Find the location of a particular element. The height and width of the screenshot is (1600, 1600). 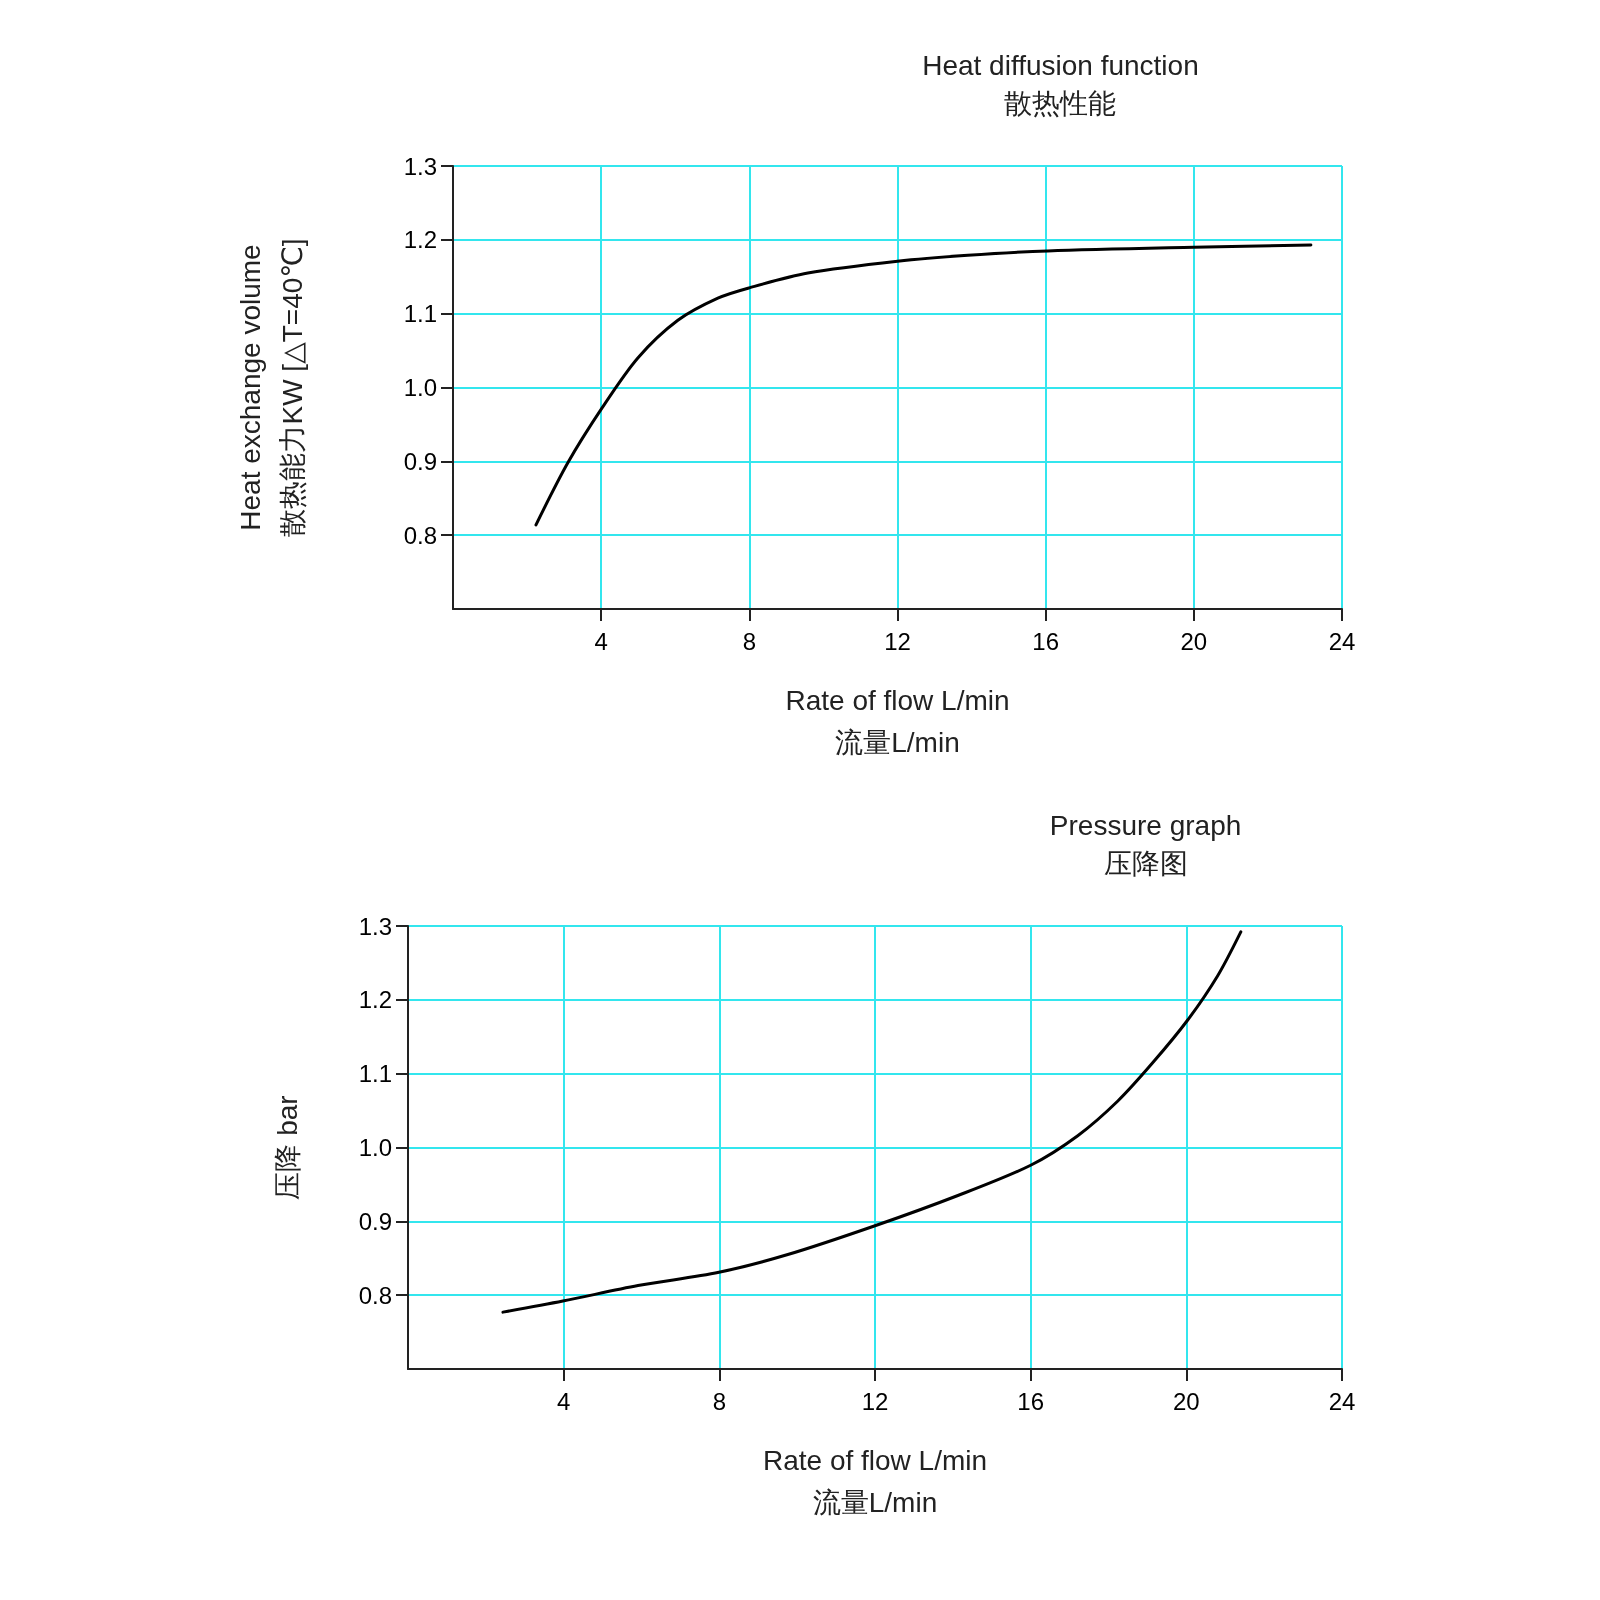

y-axis-title: 压降 bar is located at coordinates (287, 1147).